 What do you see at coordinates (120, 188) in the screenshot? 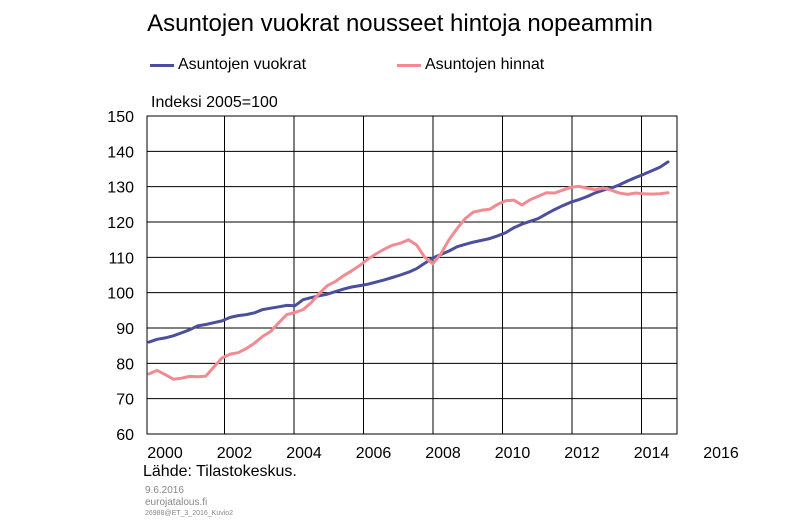
I see `y-tick-label: 130` at bounding box center [120, 188].